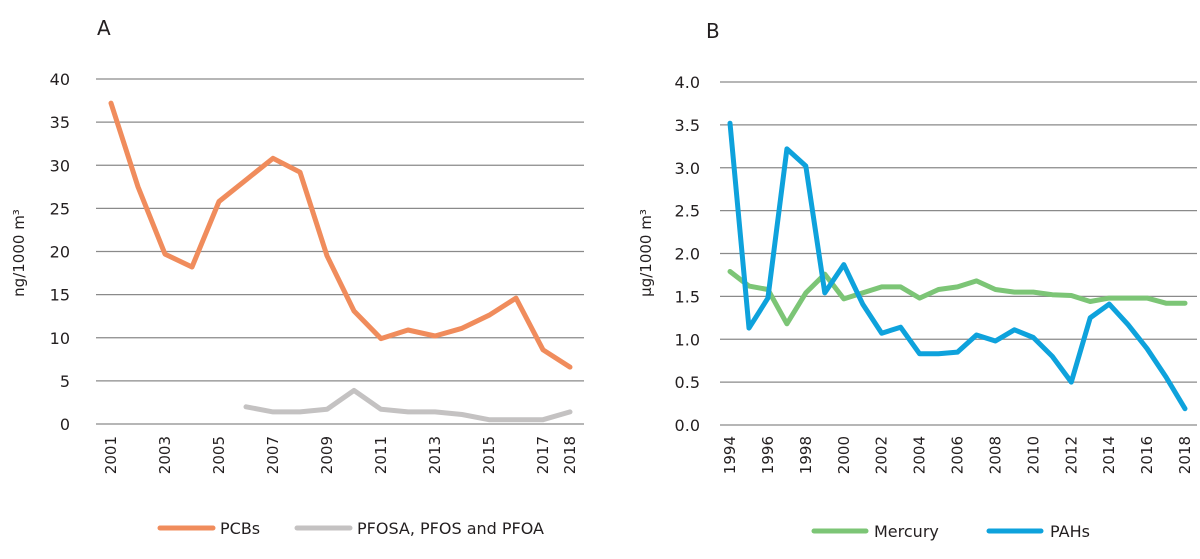 This screenshot has width=1200, height=559. I want to click on chart-b-y-tick: 2.0, so click(687, 254).